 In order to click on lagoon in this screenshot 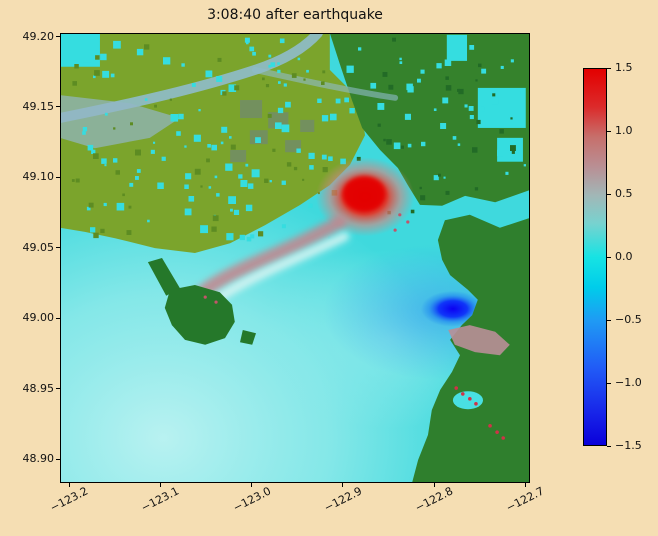, I will do `click(467, 400)`.